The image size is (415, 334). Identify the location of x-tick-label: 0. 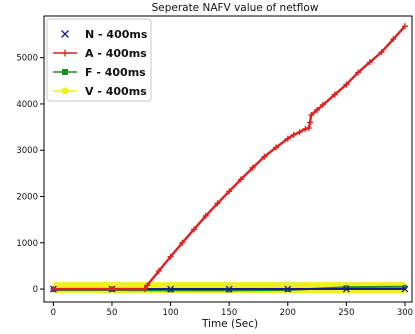
(53, 313).